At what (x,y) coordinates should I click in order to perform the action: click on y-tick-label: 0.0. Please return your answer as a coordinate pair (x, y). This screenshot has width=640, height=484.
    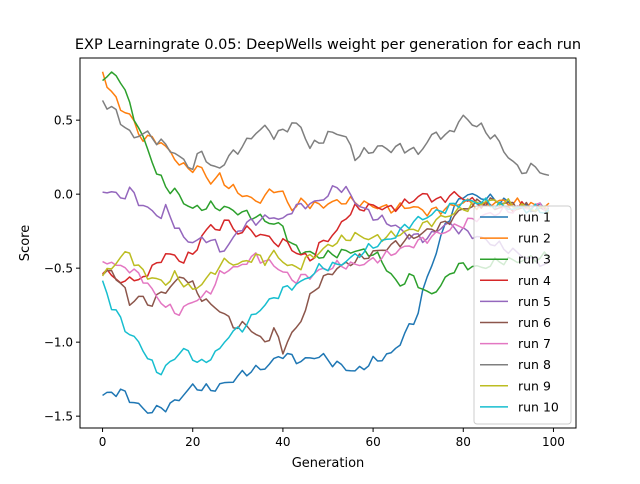
    Looking at the image, I should click on (63, 195).